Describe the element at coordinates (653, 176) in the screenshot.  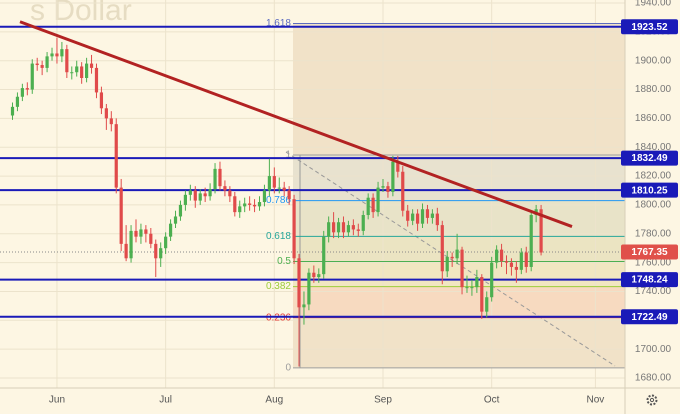
I see `y-tick-label: 1820.00` at that location.